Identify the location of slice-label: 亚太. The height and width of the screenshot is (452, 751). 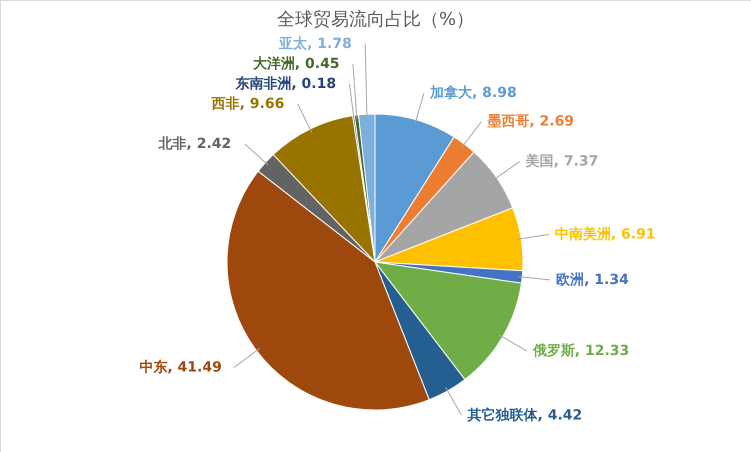
(293, 44).